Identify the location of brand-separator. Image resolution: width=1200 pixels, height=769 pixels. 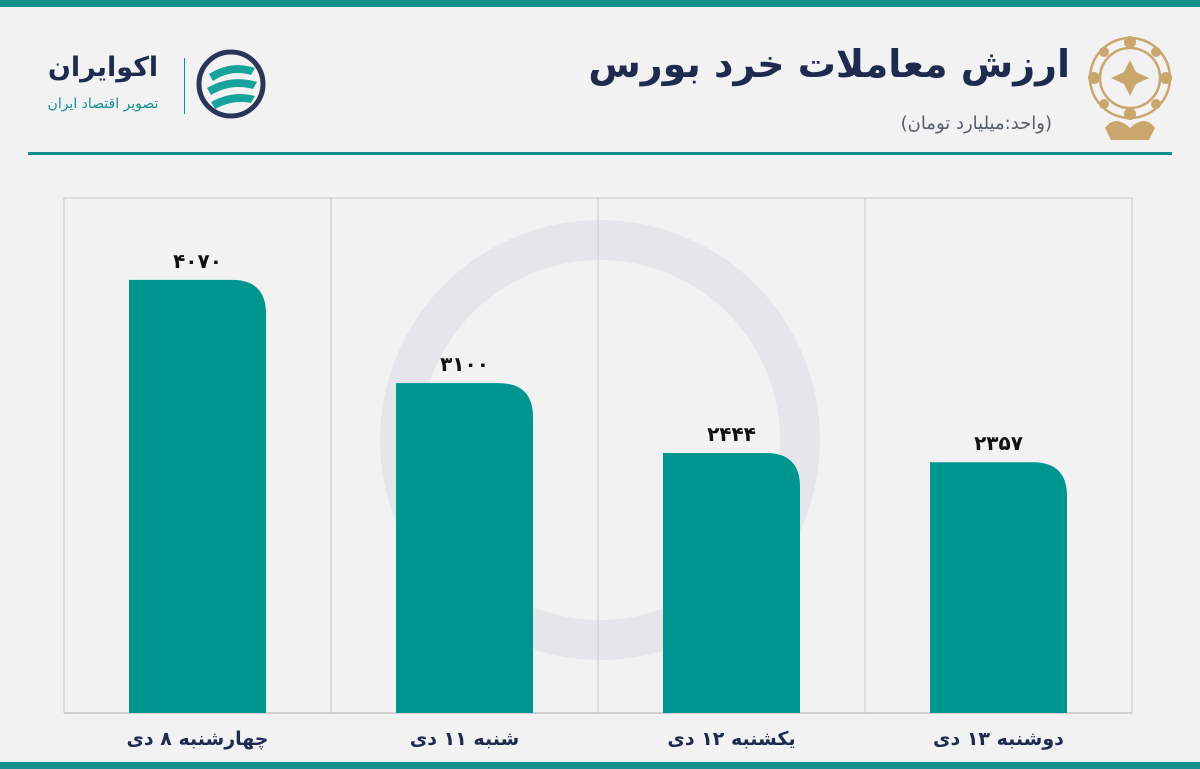
(184, 86).